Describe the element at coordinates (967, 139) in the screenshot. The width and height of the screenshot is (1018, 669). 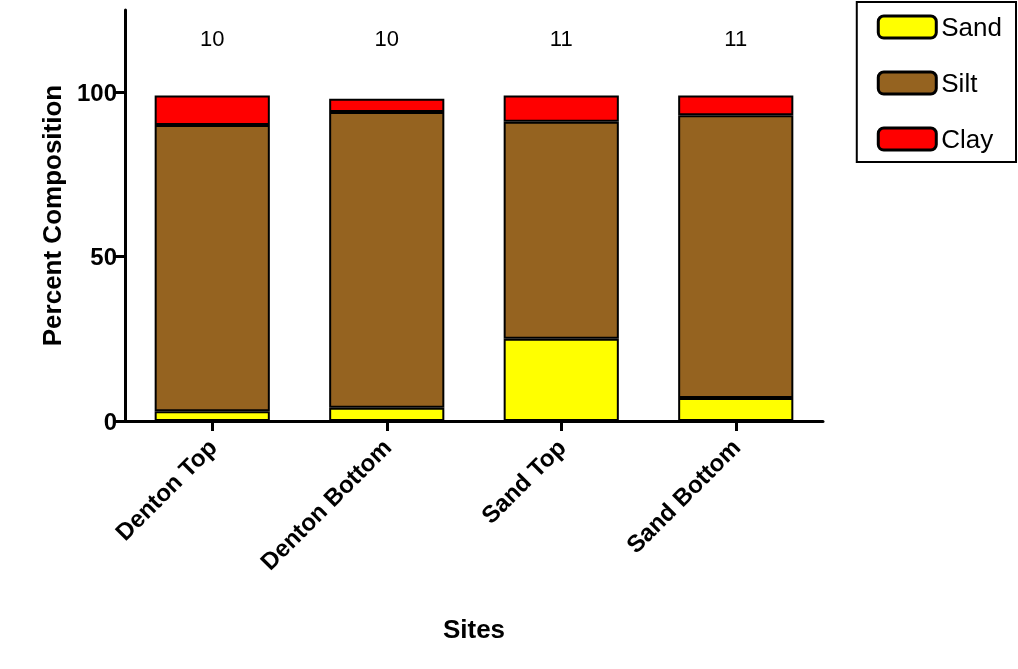
I see `legend-label: Clay` at that location.